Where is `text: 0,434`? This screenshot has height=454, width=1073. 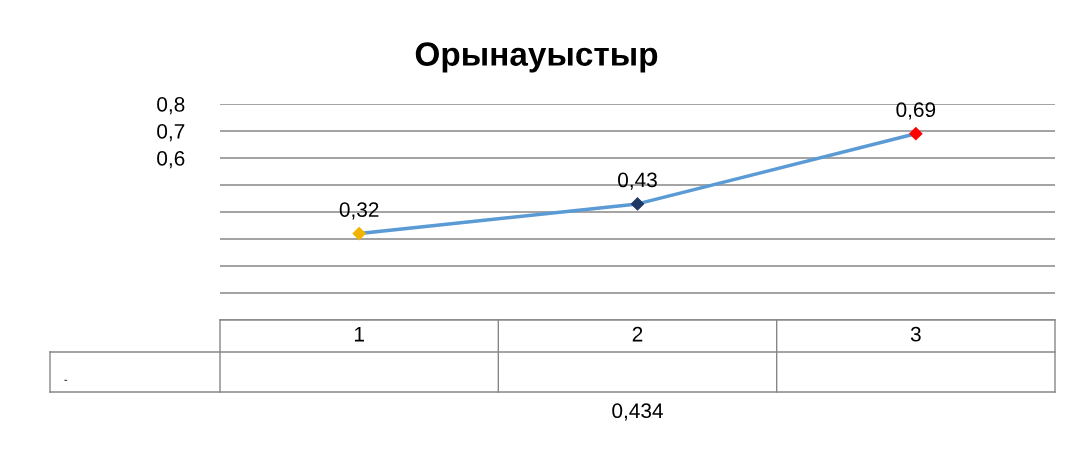
text: 0,434 is located at coordinates (637, 412).